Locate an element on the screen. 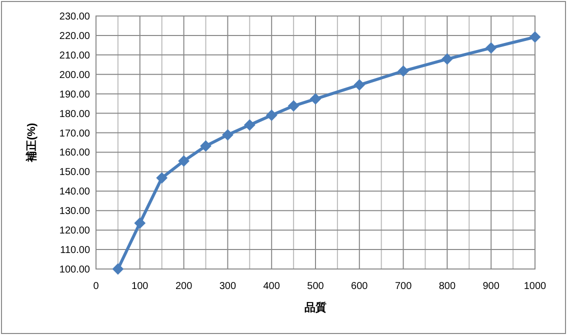  x-tick-label: 200 is located at coordinates (184, 286).